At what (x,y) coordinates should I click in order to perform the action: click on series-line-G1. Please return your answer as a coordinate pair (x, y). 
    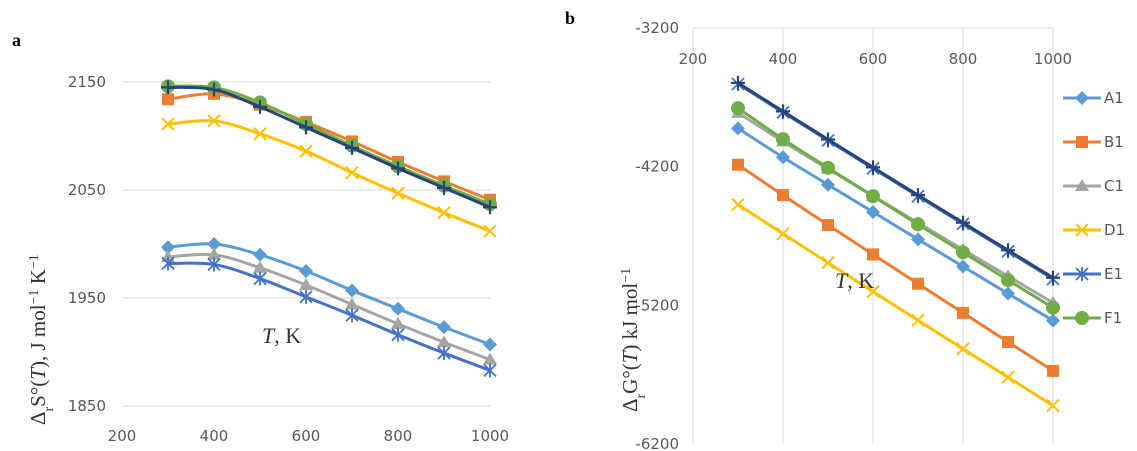
    Looking at the image, I should click on (895, 180).